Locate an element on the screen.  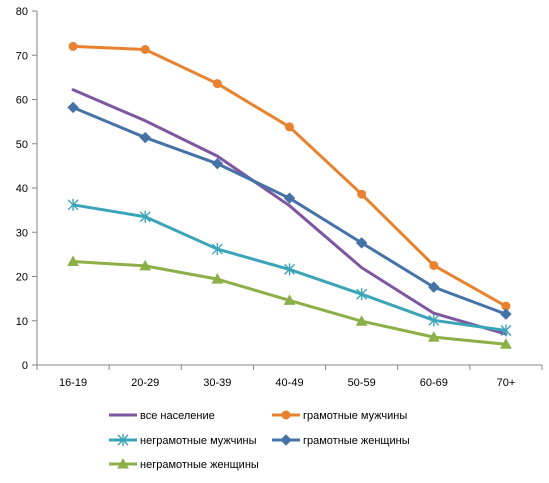
x-tick-label: 16-19 is located at coordinates (73, 383).